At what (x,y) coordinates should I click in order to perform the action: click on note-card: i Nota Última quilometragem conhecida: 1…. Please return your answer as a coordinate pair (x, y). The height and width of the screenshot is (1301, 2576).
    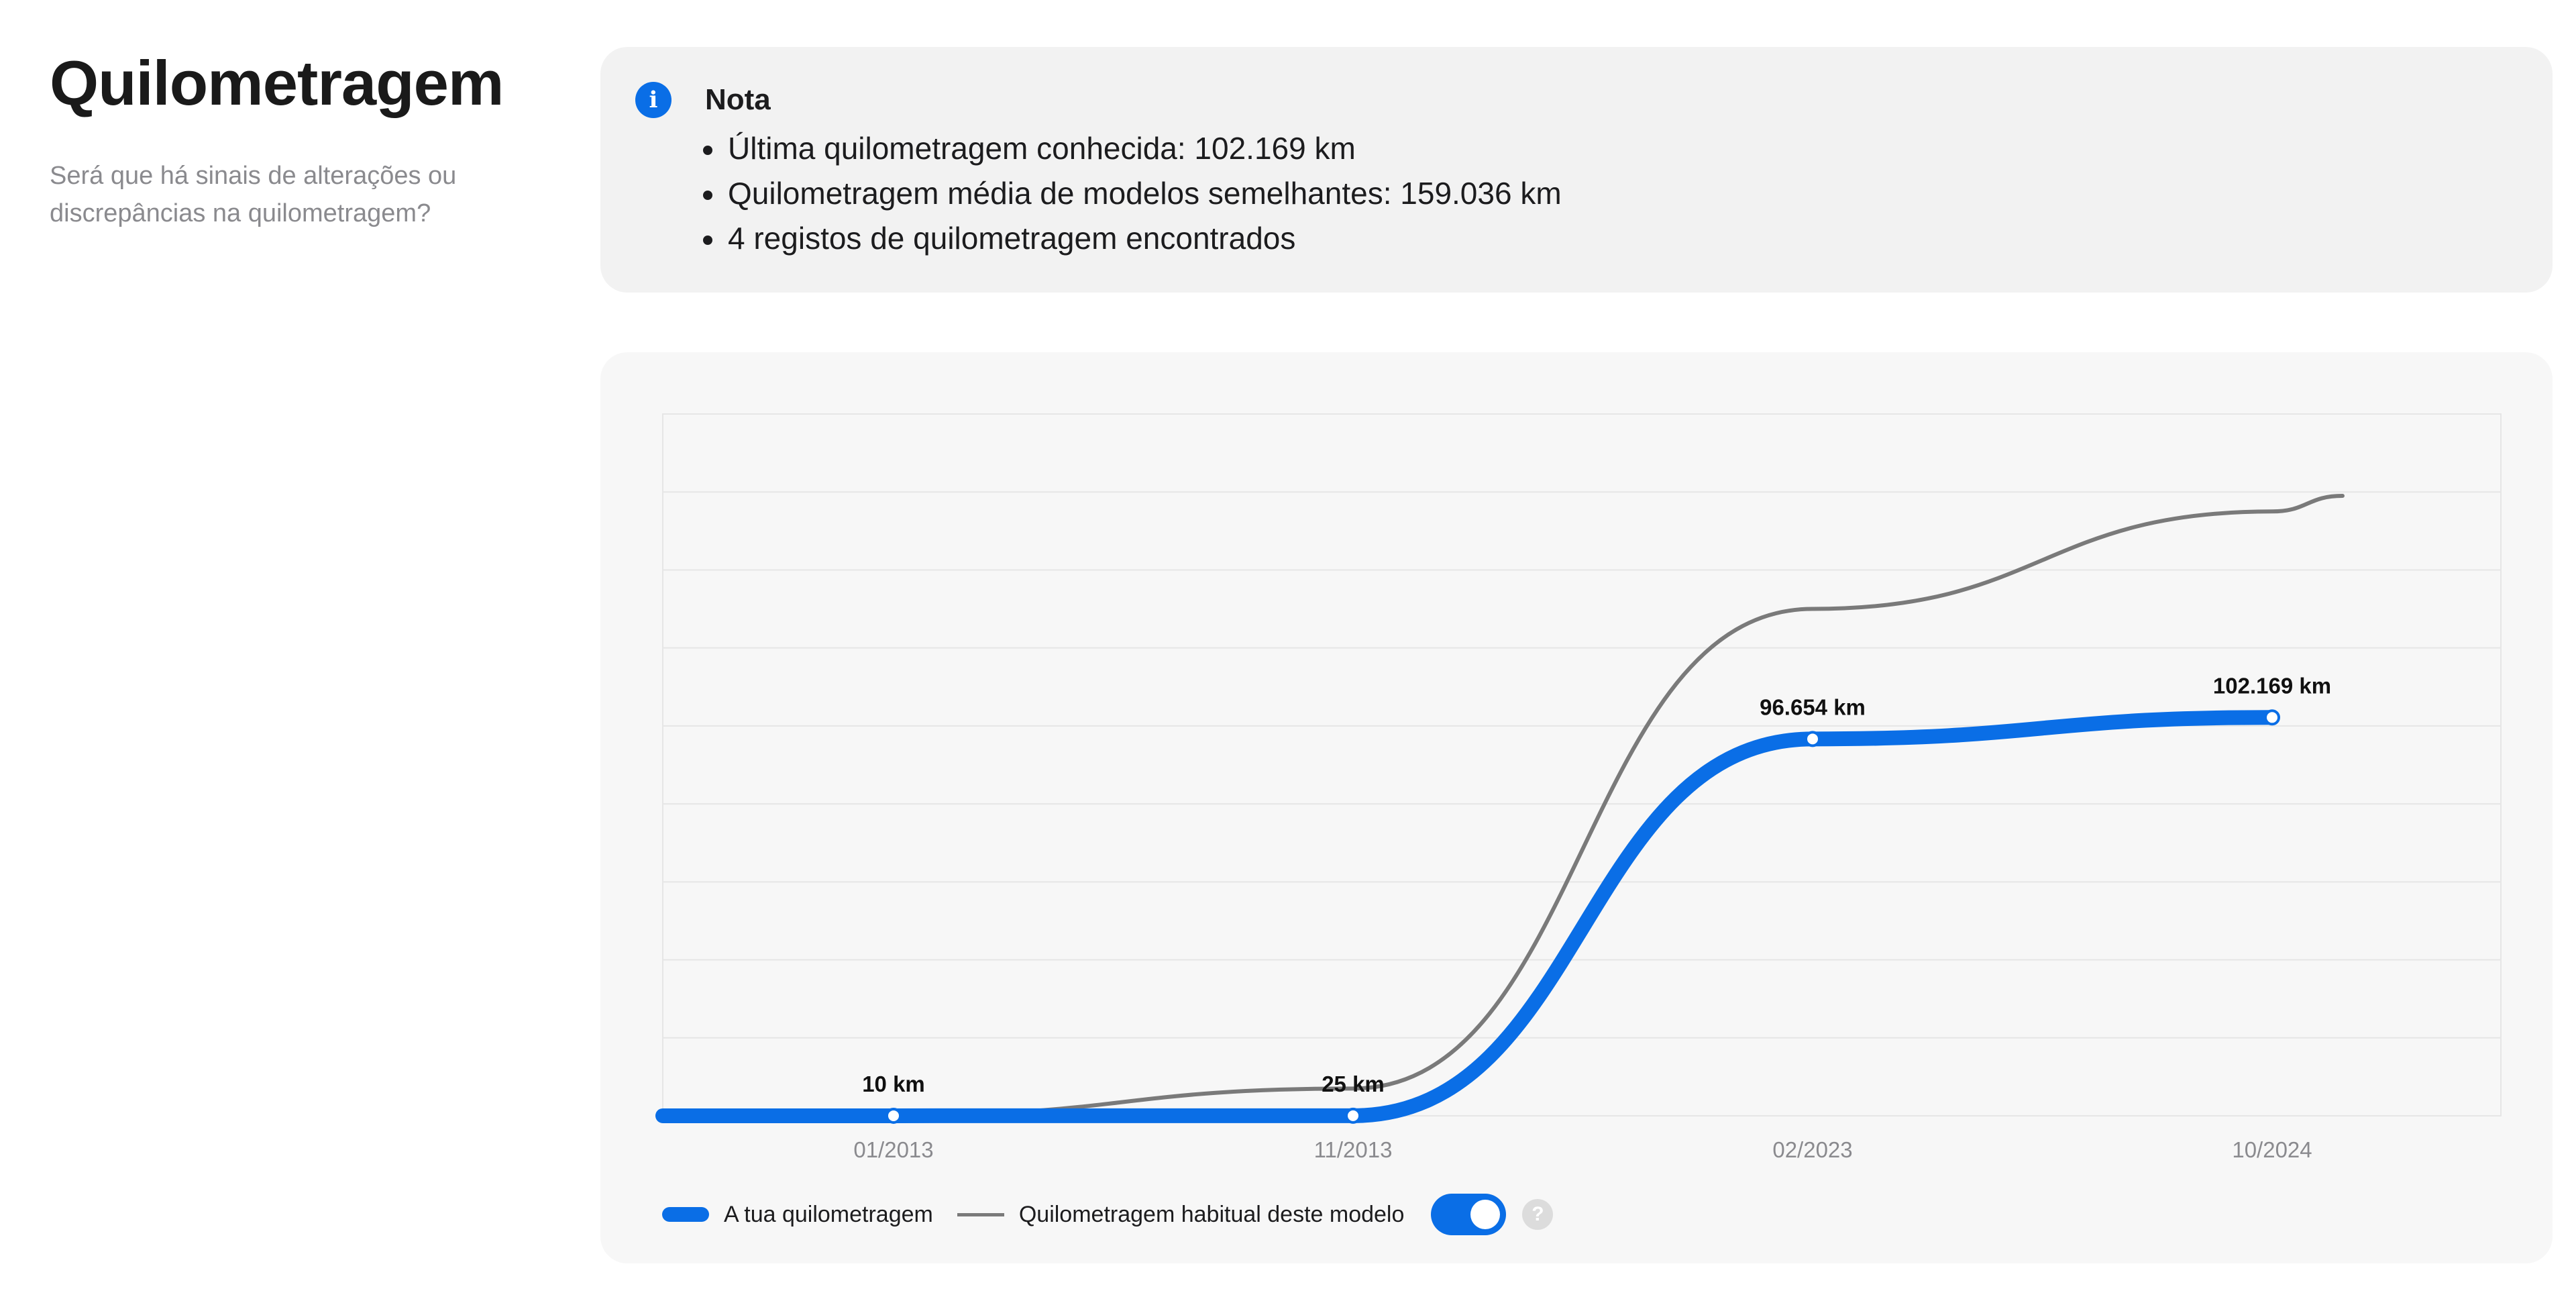
    Looking at the image, I should click on (1576, 170).